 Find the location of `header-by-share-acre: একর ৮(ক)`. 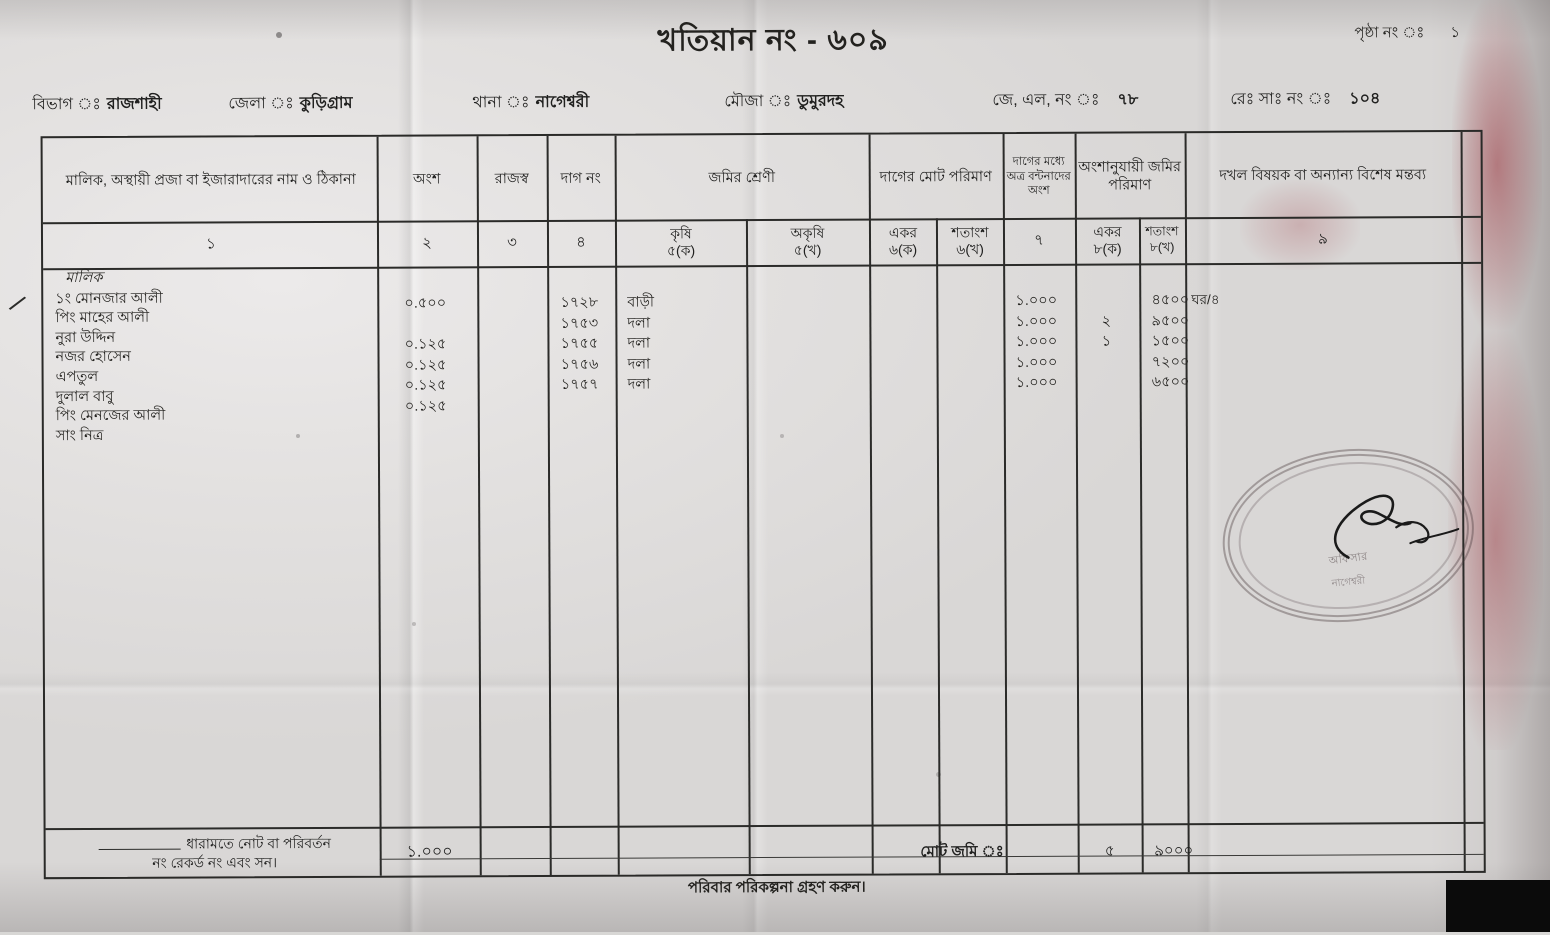

header-by-share-acre: একর ৮(ক) is located at coordinates (1107, 240).